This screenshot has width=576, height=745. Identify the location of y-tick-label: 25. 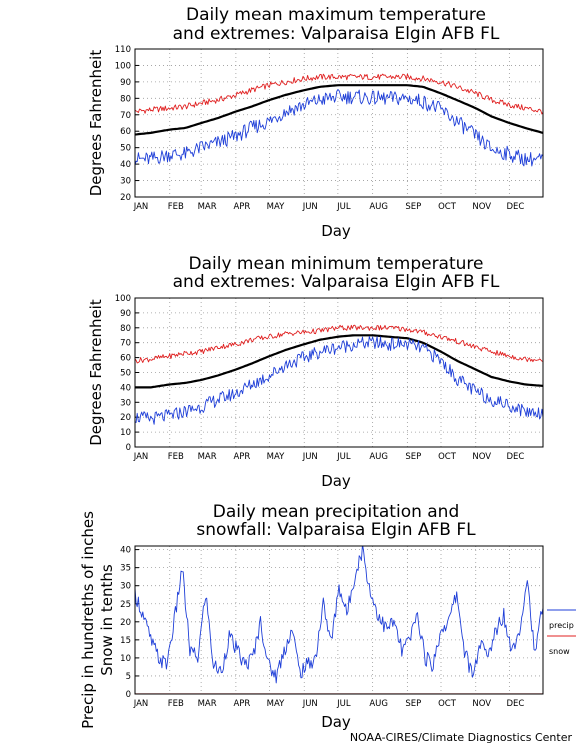
(125, 605).